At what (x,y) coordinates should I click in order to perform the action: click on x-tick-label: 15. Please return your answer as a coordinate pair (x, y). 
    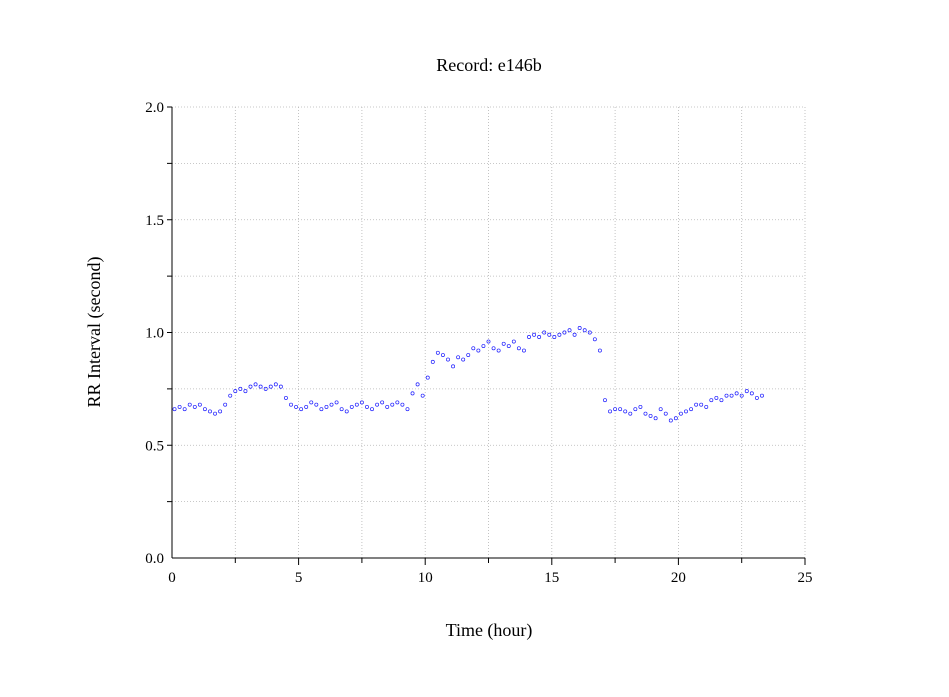
    Looking at the image, I should click on (551, 578).